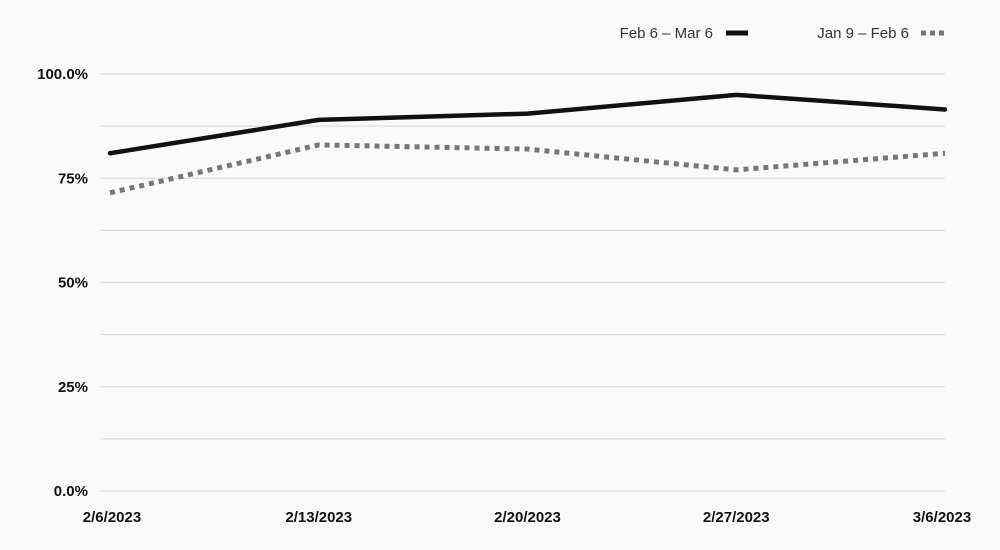 The width and height of the screenshot is (1000, 550). Describe the element at coordinates (666, 33) in the screenshot. I see `legend-label: Feb 6 – Mar 6` at that location.